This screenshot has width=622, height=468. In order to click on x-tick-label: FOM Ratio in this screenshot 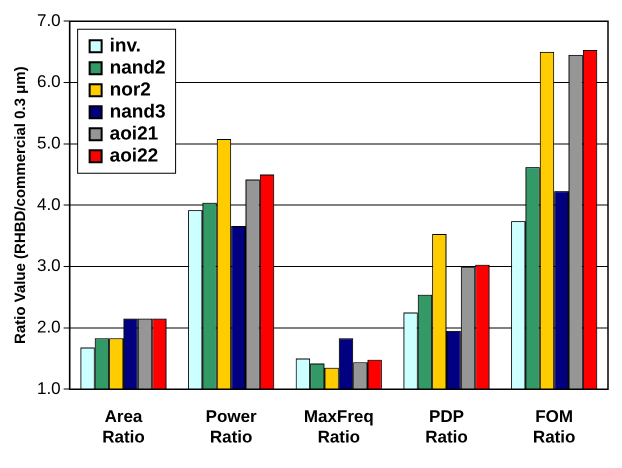, I will do `click(554, 426)`.